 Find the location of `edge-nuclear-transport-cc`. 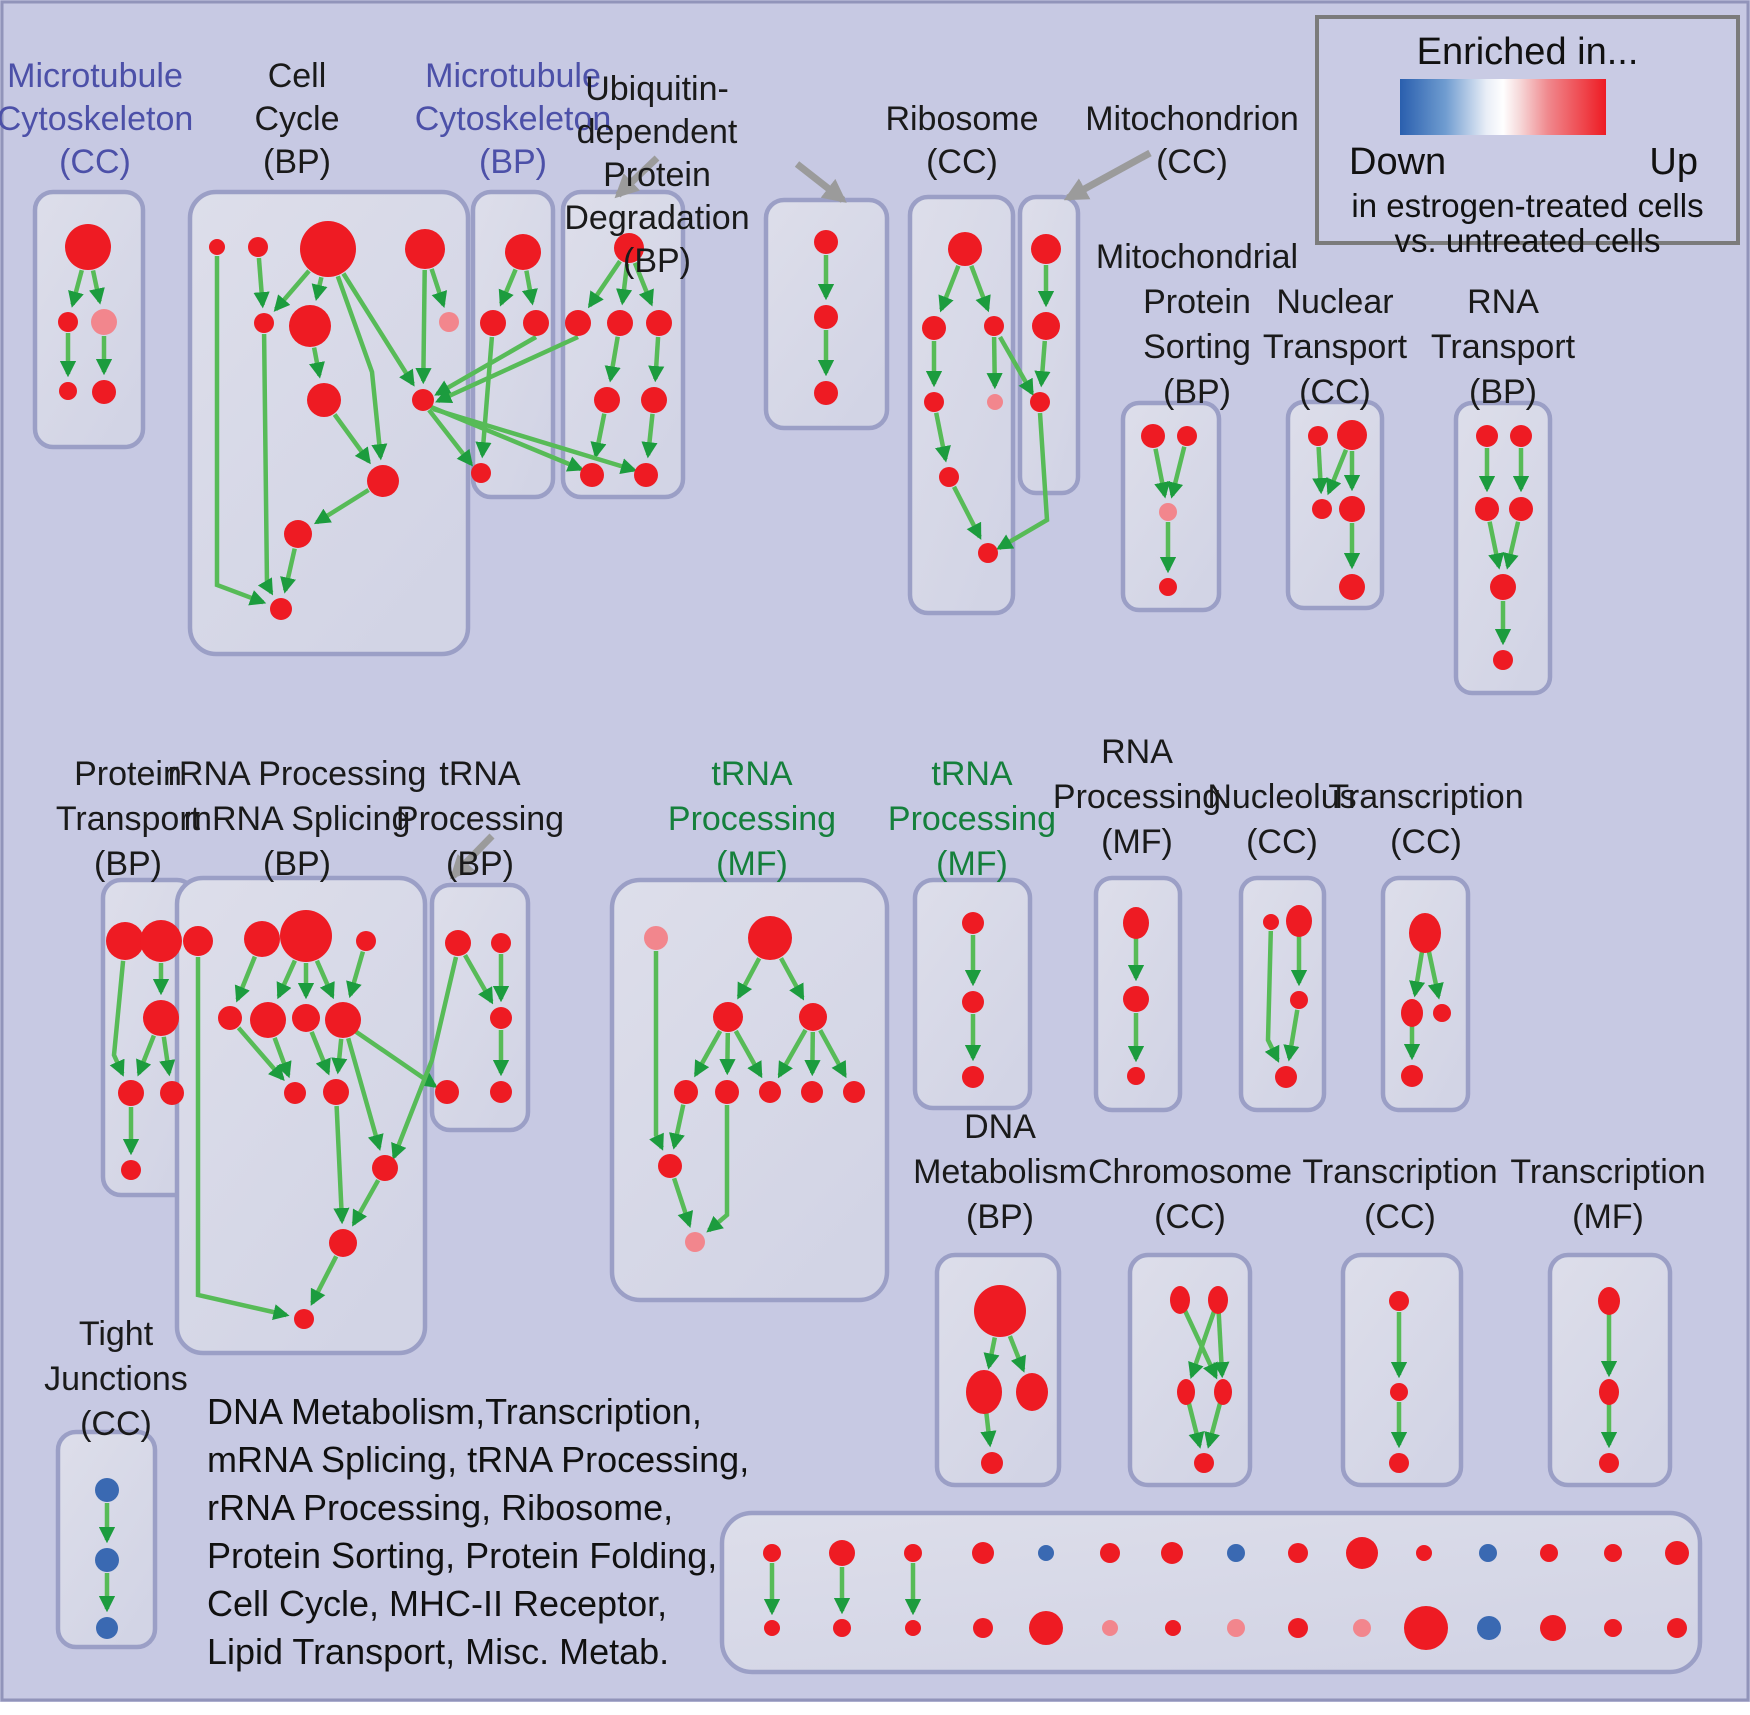

edge-nuclear-transport-cc is located at coordinates (1337, 472).